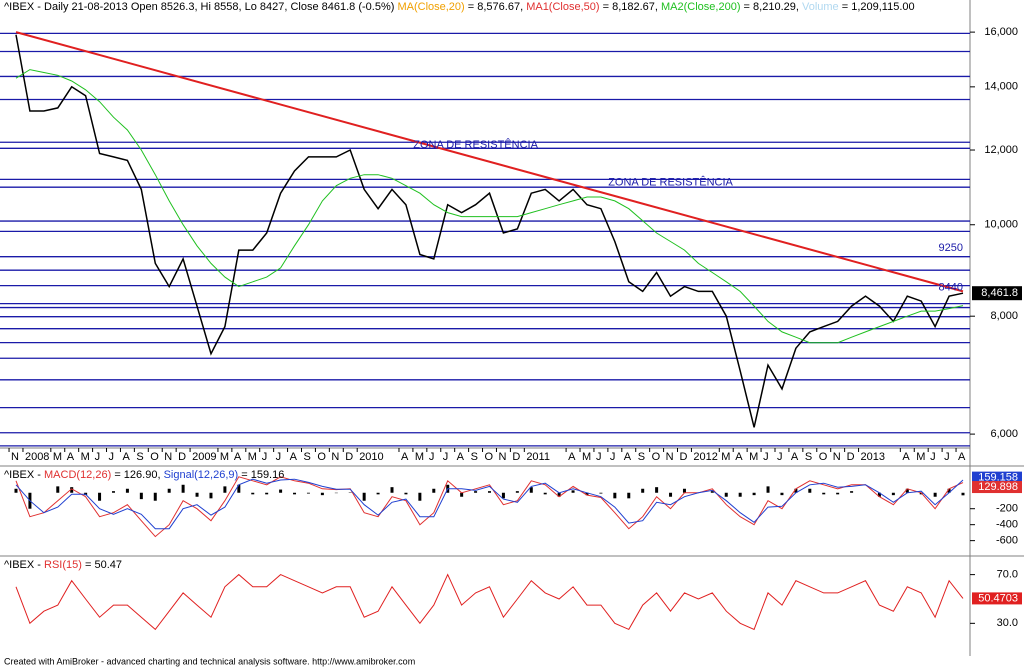 The width and height of the screenshot is (1024, 668). Describe the element at coordinates (137, 475) in the screenshot. I see `title-part: = 126.90,` at that location.